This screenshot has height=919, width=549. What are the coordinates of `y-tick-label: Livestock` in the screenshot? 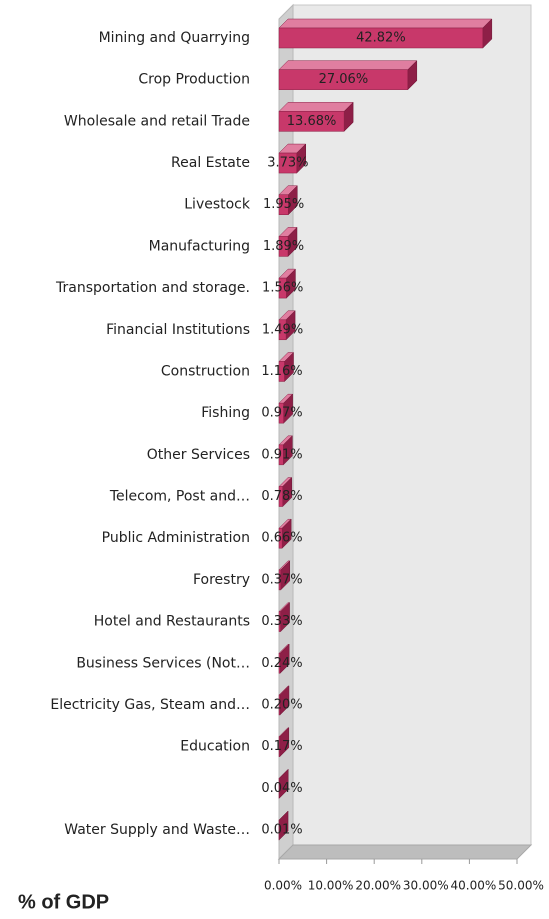 It's located at (217, 205).